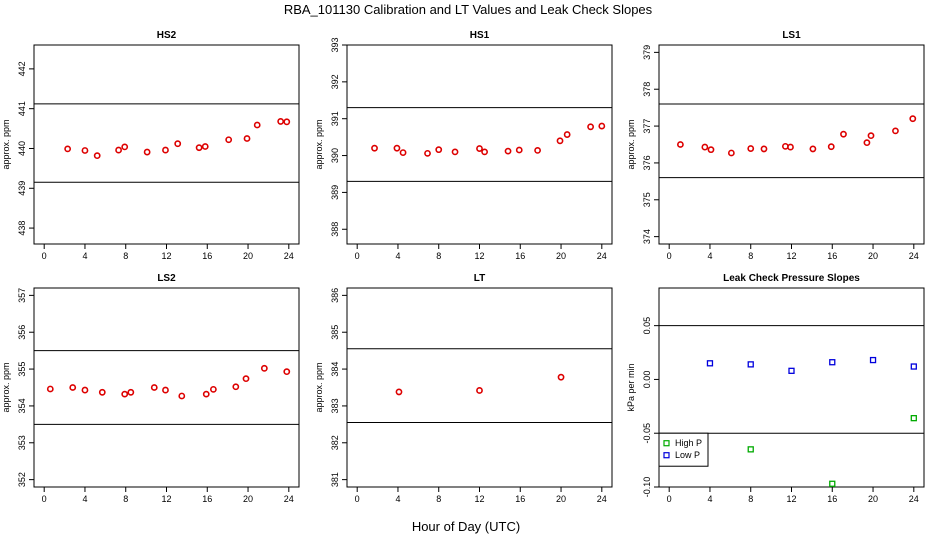  I want to click on panel-title: Leak Check Pressure Slopes, so click(791, 278).